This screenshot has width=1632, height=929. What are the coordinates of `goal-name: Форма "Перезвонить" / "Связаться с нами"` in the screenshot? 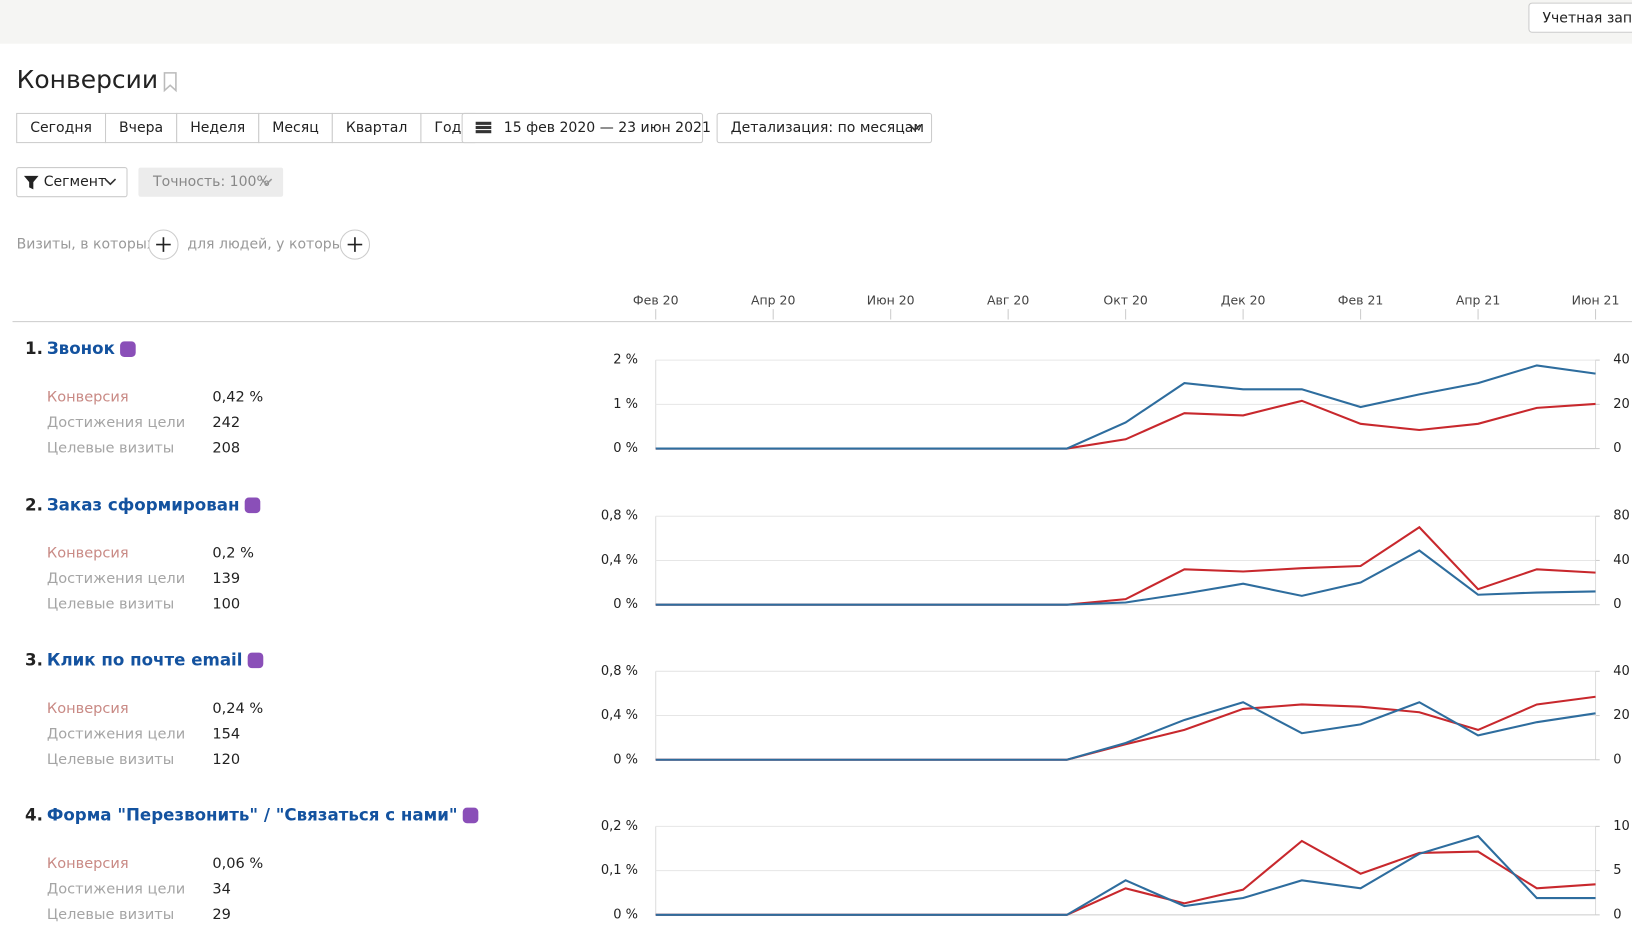 It's located at (252, 814).